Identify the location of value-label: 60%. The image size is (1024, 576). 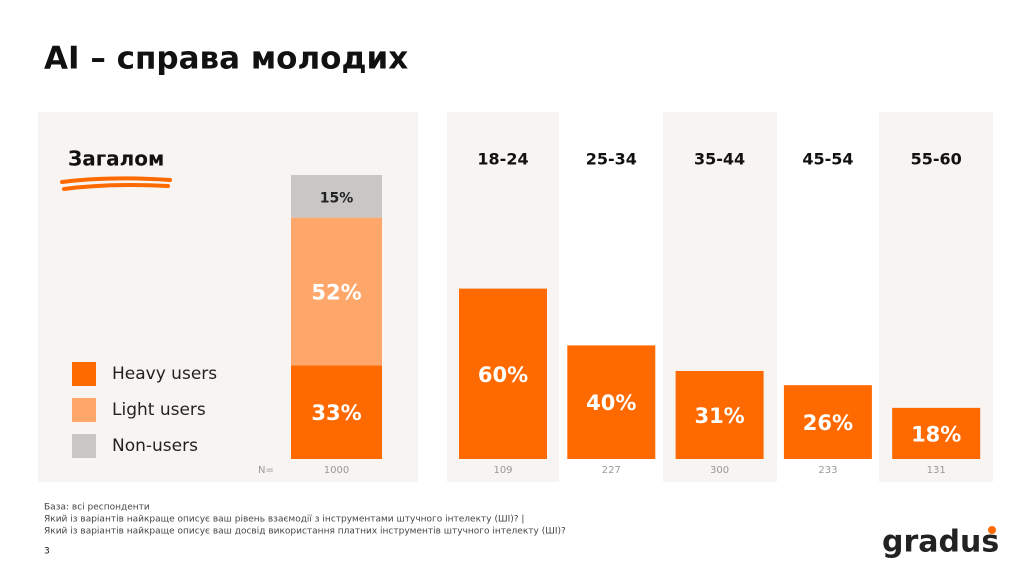
(503, 375).